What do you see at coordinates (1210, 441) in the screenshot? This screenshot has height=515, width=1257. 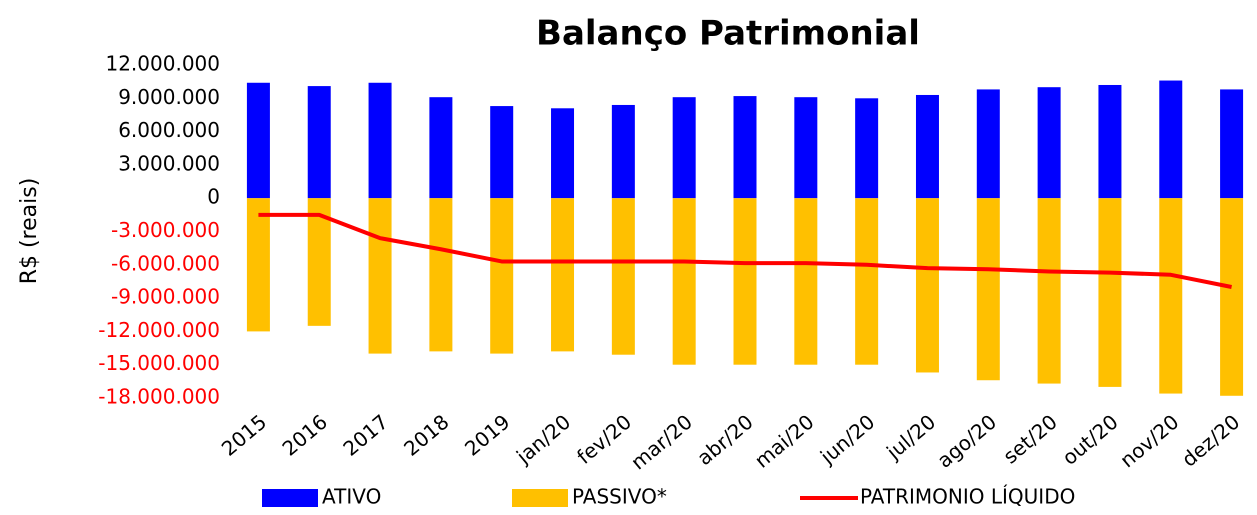 I see `x-tick-label: dez/20` at bounding box center [1210, 441].